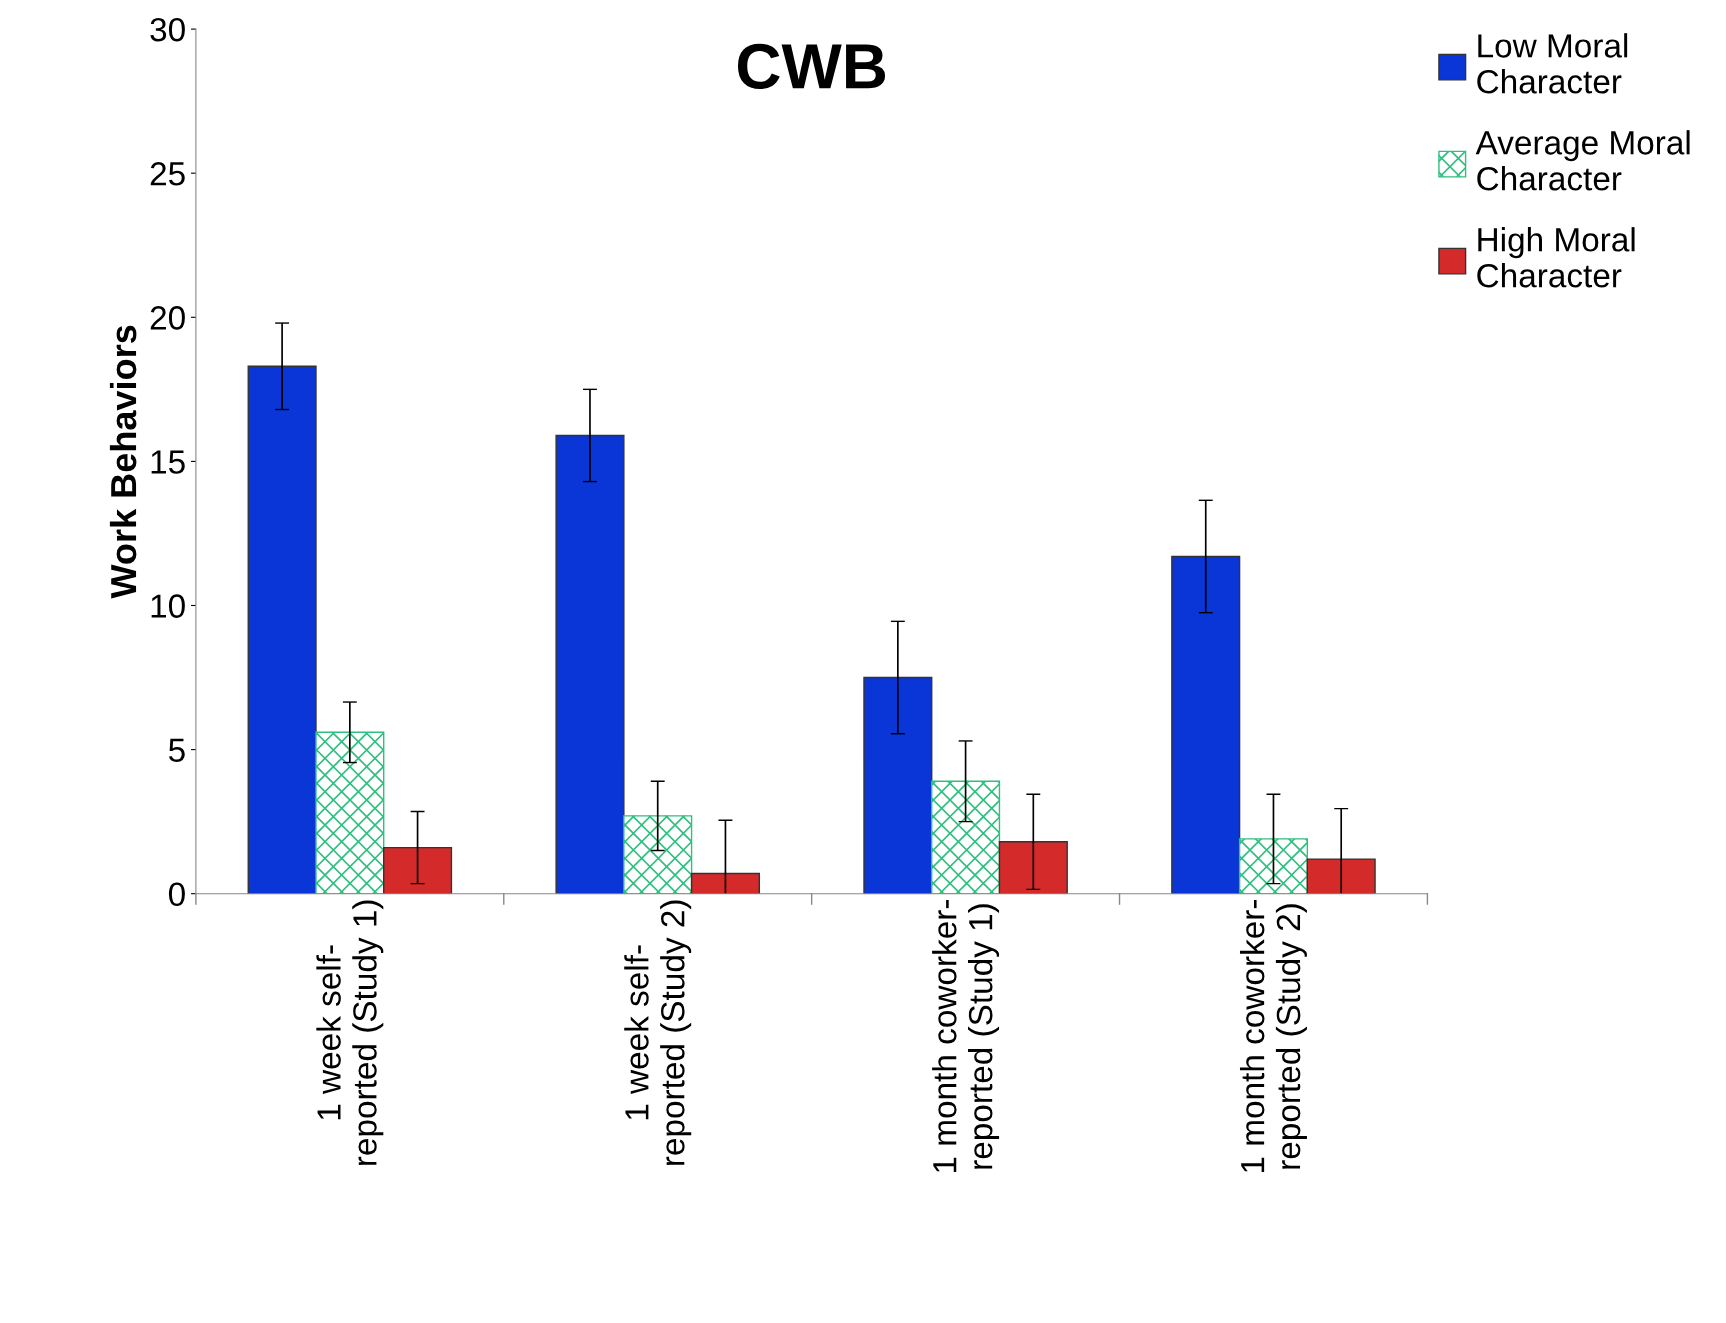 Image resolution: width=1726 pixels, height=1323 pixels. What do you see at coordinates (1273, 1036) in the screenshot?
I see `x-tick-label: 1 month coworker- reported (Study 2)` at bounding box center [1273, 1036].